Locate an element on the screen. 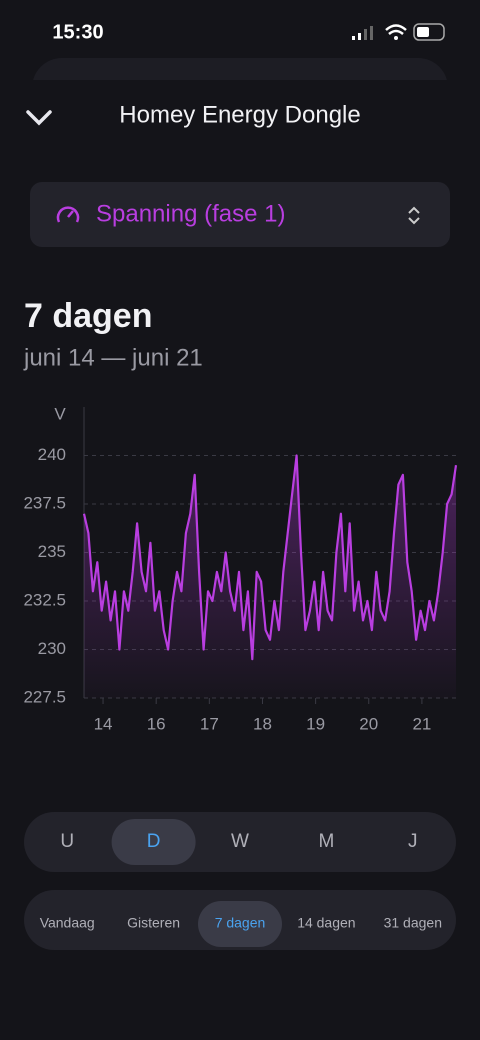 The height and width of the screenshot is (1040, 480). granularity-tab: D is located at coordinates (154, 841).